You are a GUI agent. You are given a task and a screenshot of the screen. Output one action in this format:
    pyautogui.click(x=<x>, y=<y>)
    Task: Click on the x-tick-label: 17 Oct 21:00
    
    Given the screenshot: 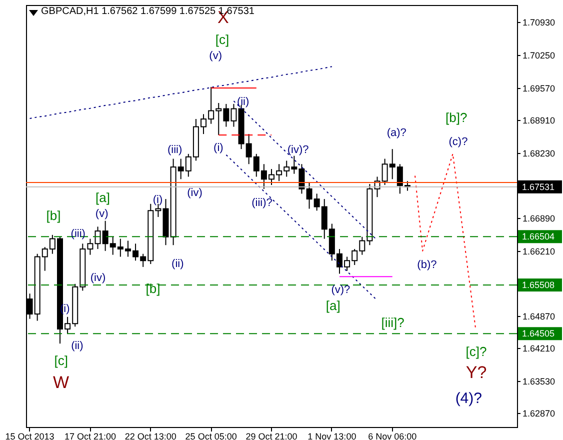 What is the action you would take?
    pyautogui.click(x=90, y=436)
    